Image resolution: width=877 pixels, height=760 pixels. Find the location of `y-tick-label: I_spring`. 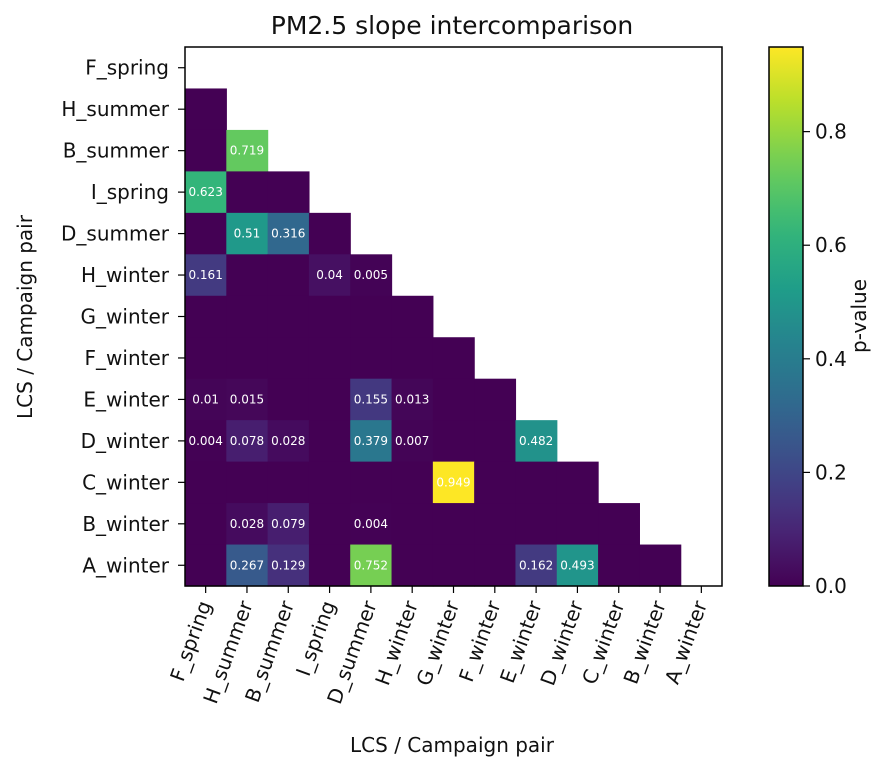

y-tick-label: I_spring is located at coordinates (130, 192).